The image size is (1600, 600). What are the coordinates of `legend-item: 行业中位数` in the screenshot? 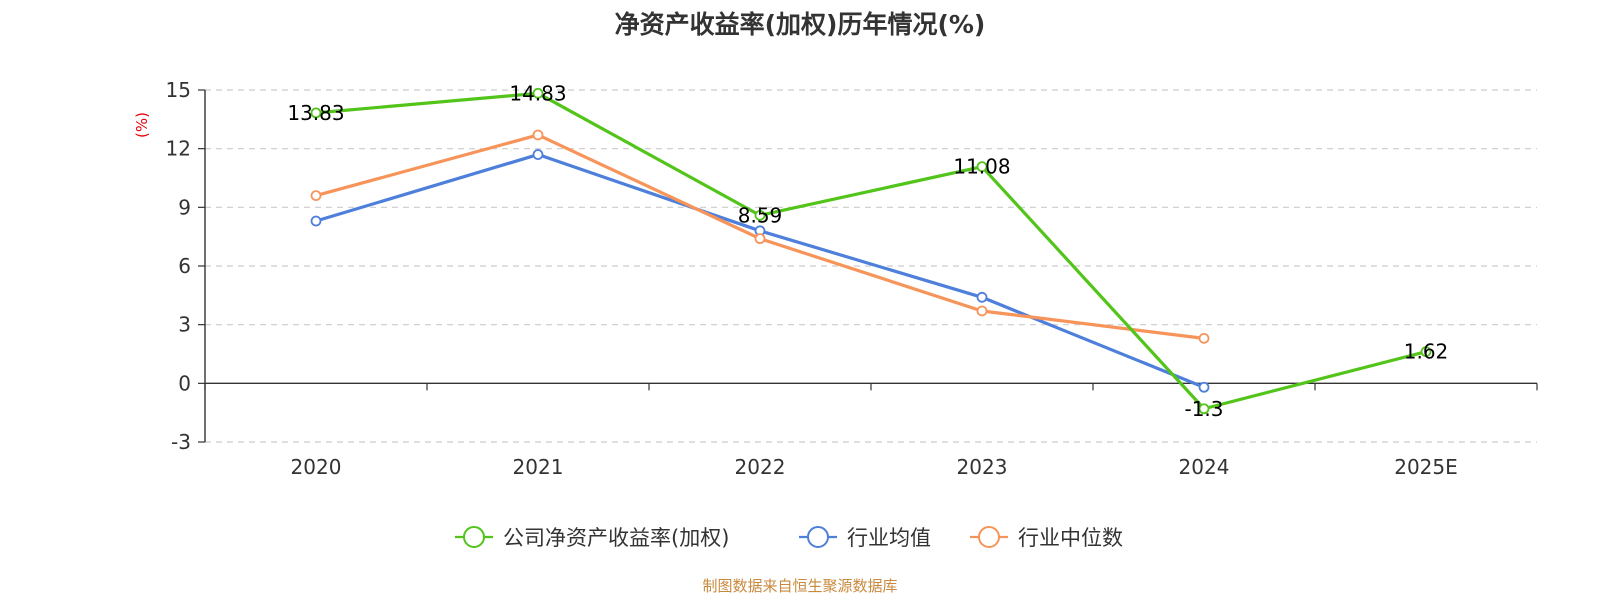 It's located at (1046, 538).